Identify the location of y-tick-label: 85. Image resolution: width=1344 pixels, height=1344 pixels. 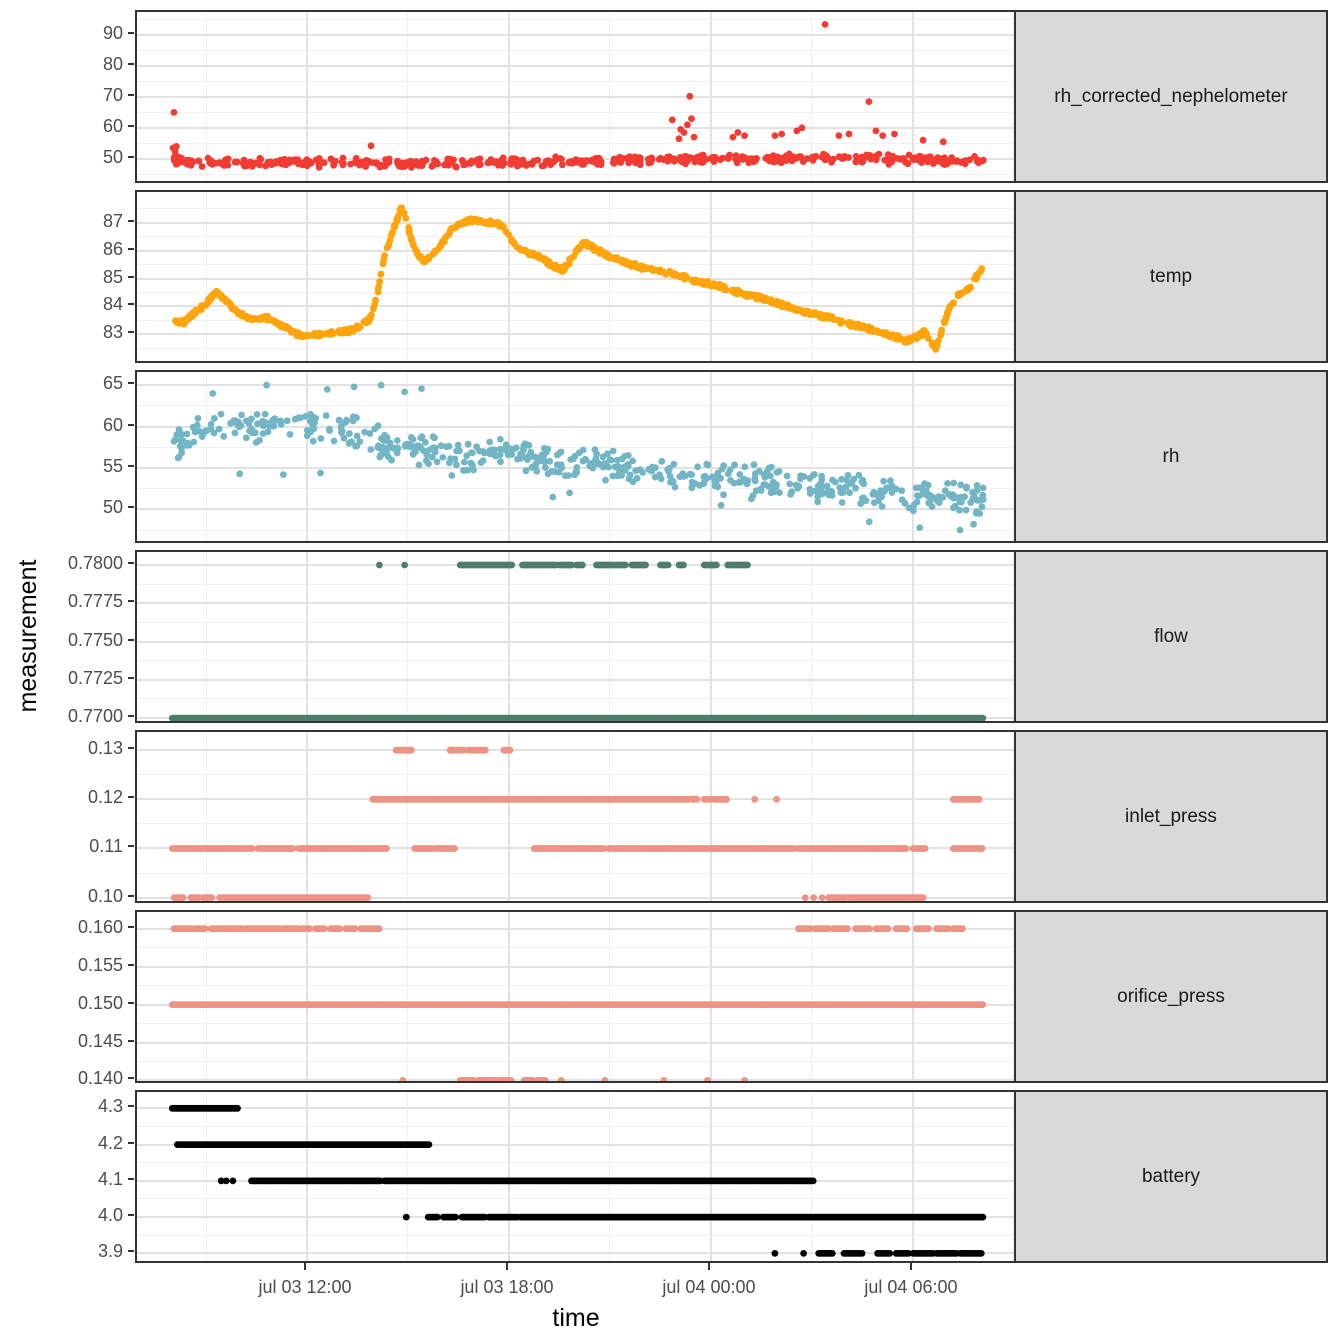
(112, 276).